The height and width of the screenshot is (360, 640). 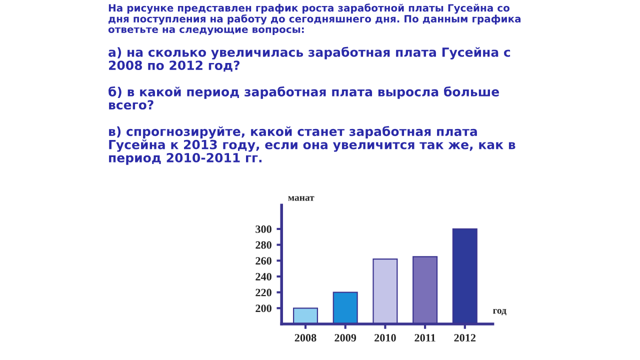 What do you see at coordinates (345, 338) in the screenshot?
I see `x-tick-label: 2009` at bounding box center [345, 338].